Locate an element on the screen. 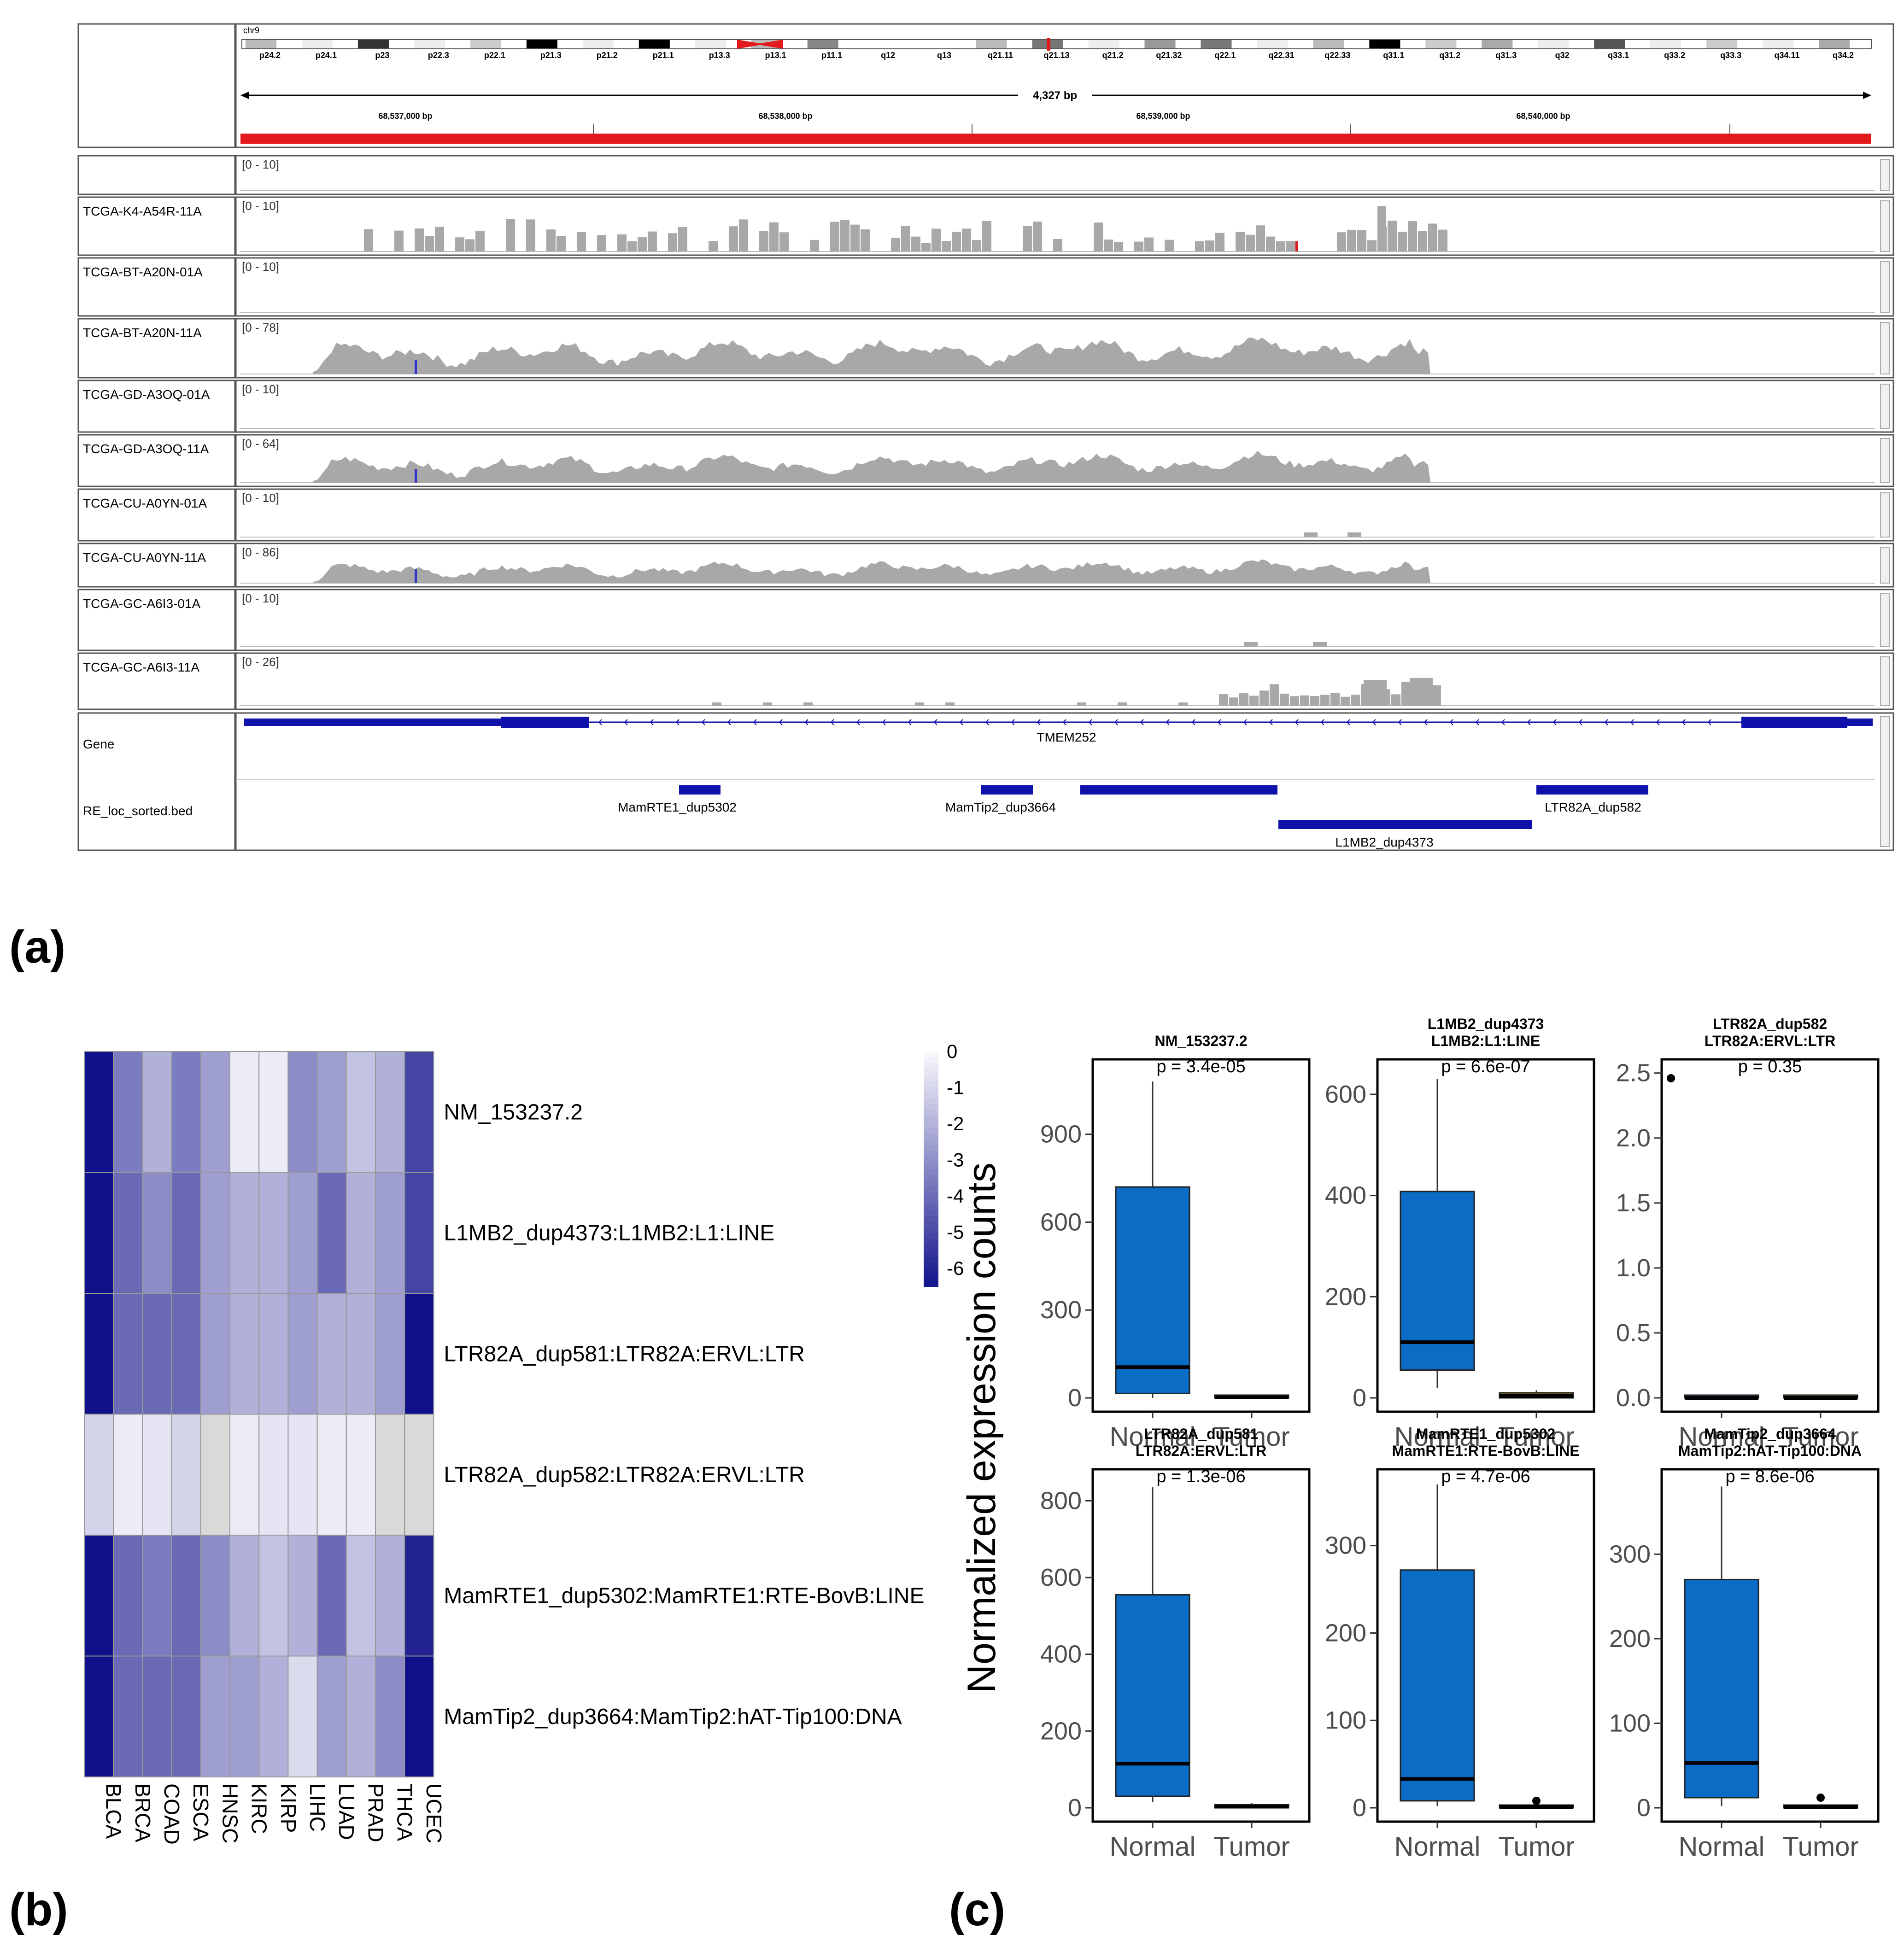 The width and height of the screenshot is (1904, 1940). gene-exon is located at coordinates (545, 722).